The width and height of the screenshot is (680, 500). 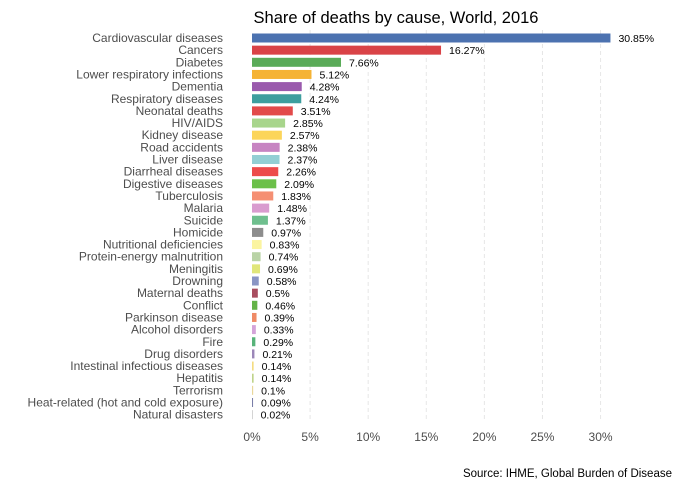 I want to click on category-label: Dementia, so click(x=198, y=87).